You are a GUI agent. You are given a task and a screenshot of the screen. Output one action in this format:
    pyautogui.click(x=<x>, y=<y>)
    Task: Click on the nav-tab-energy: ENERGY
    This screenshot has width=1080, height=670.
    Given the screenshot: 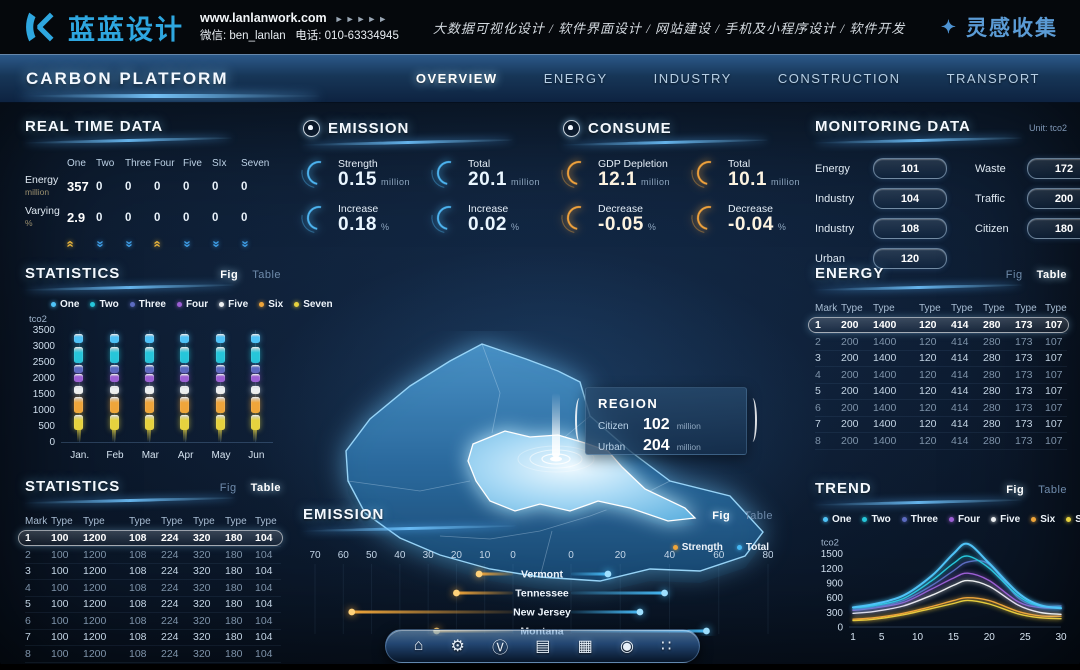 What is the action you would take?
    pyautogui.click(x=575, y=78)
    